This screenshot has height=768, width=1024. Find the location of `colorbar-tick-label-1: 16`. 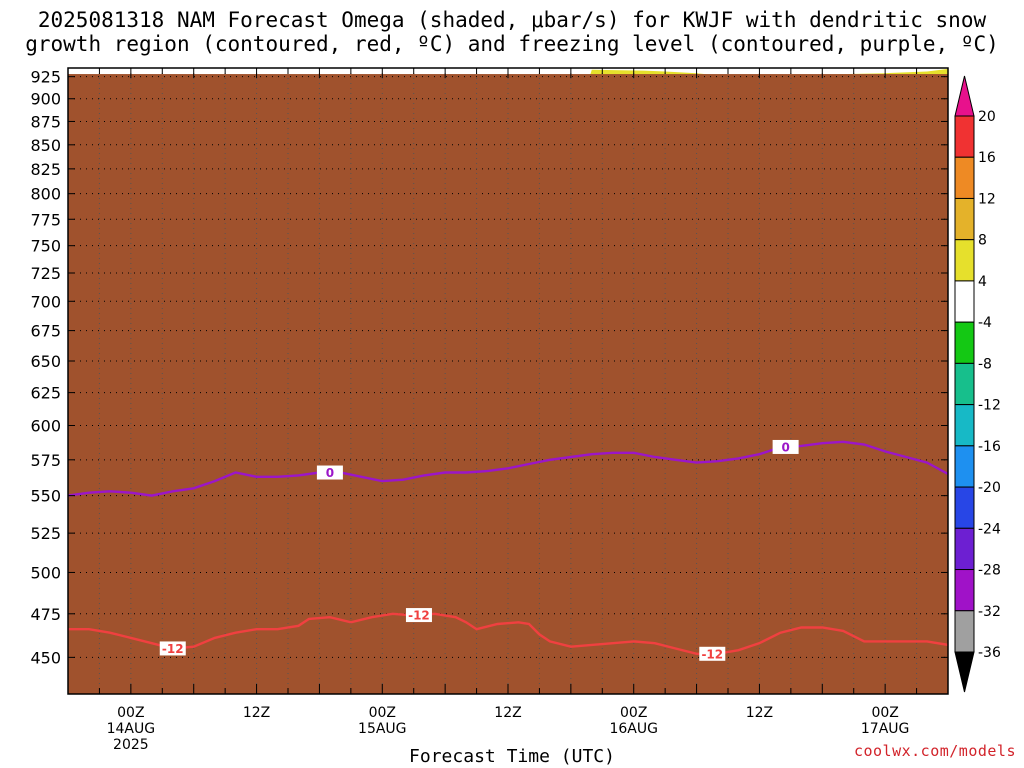

colorbar-tick-label-1: 16 is located at coordinates (987, 158).